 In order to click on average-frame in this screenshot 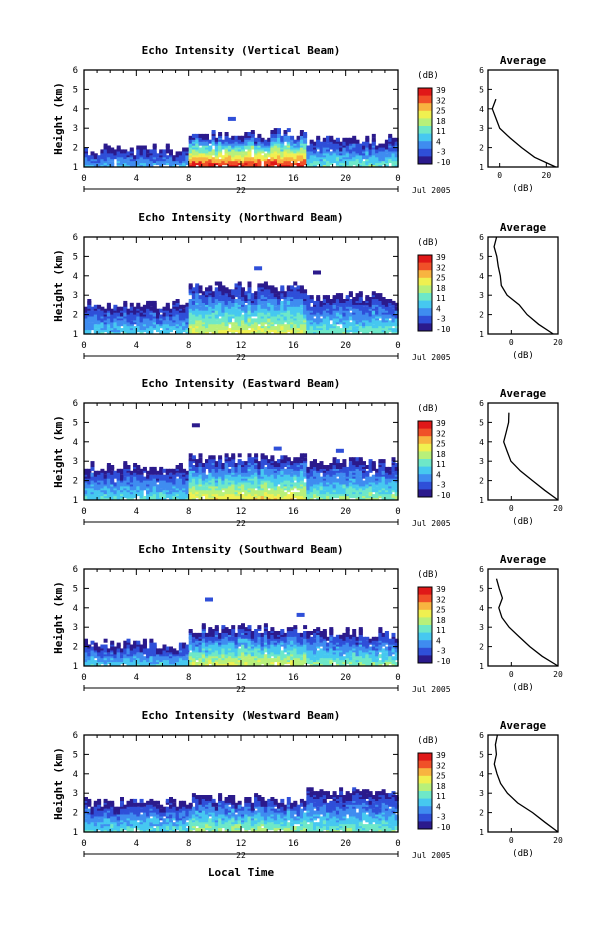, I will do `click(523, 451)`.